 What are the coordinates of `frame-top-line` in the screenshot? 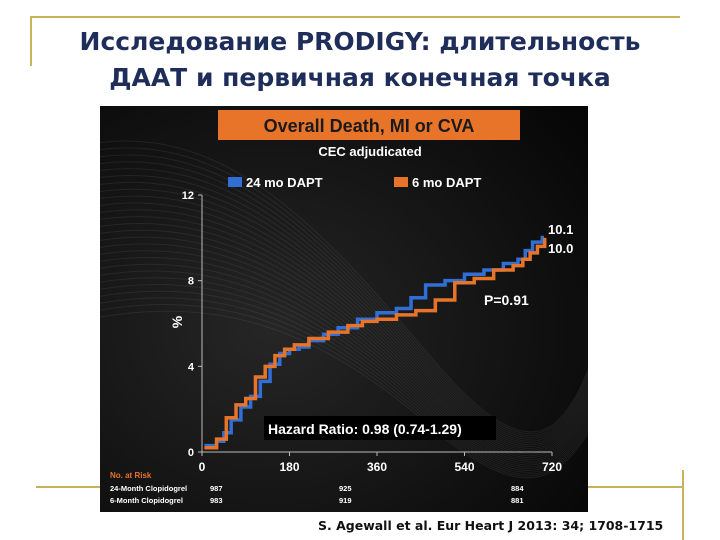 It's located at (355, 17).